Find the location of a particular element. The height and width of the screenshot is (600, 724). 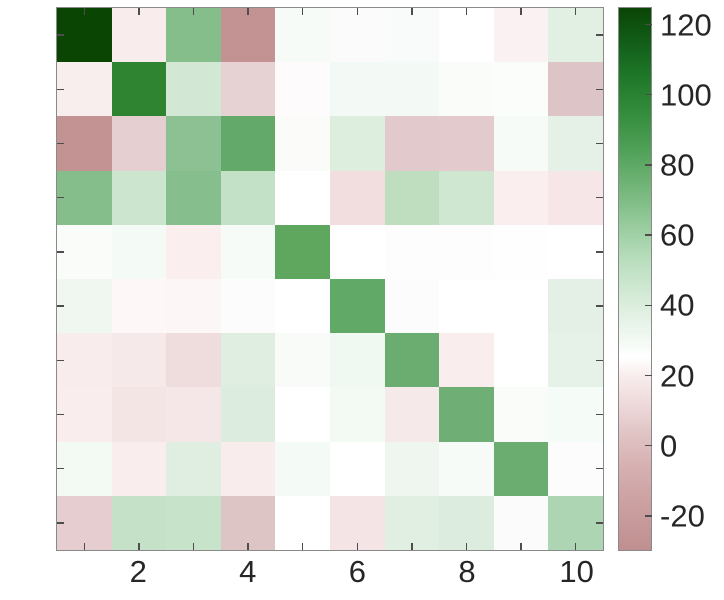

x-tick-label: 2 is located at coordinates (138, 571).